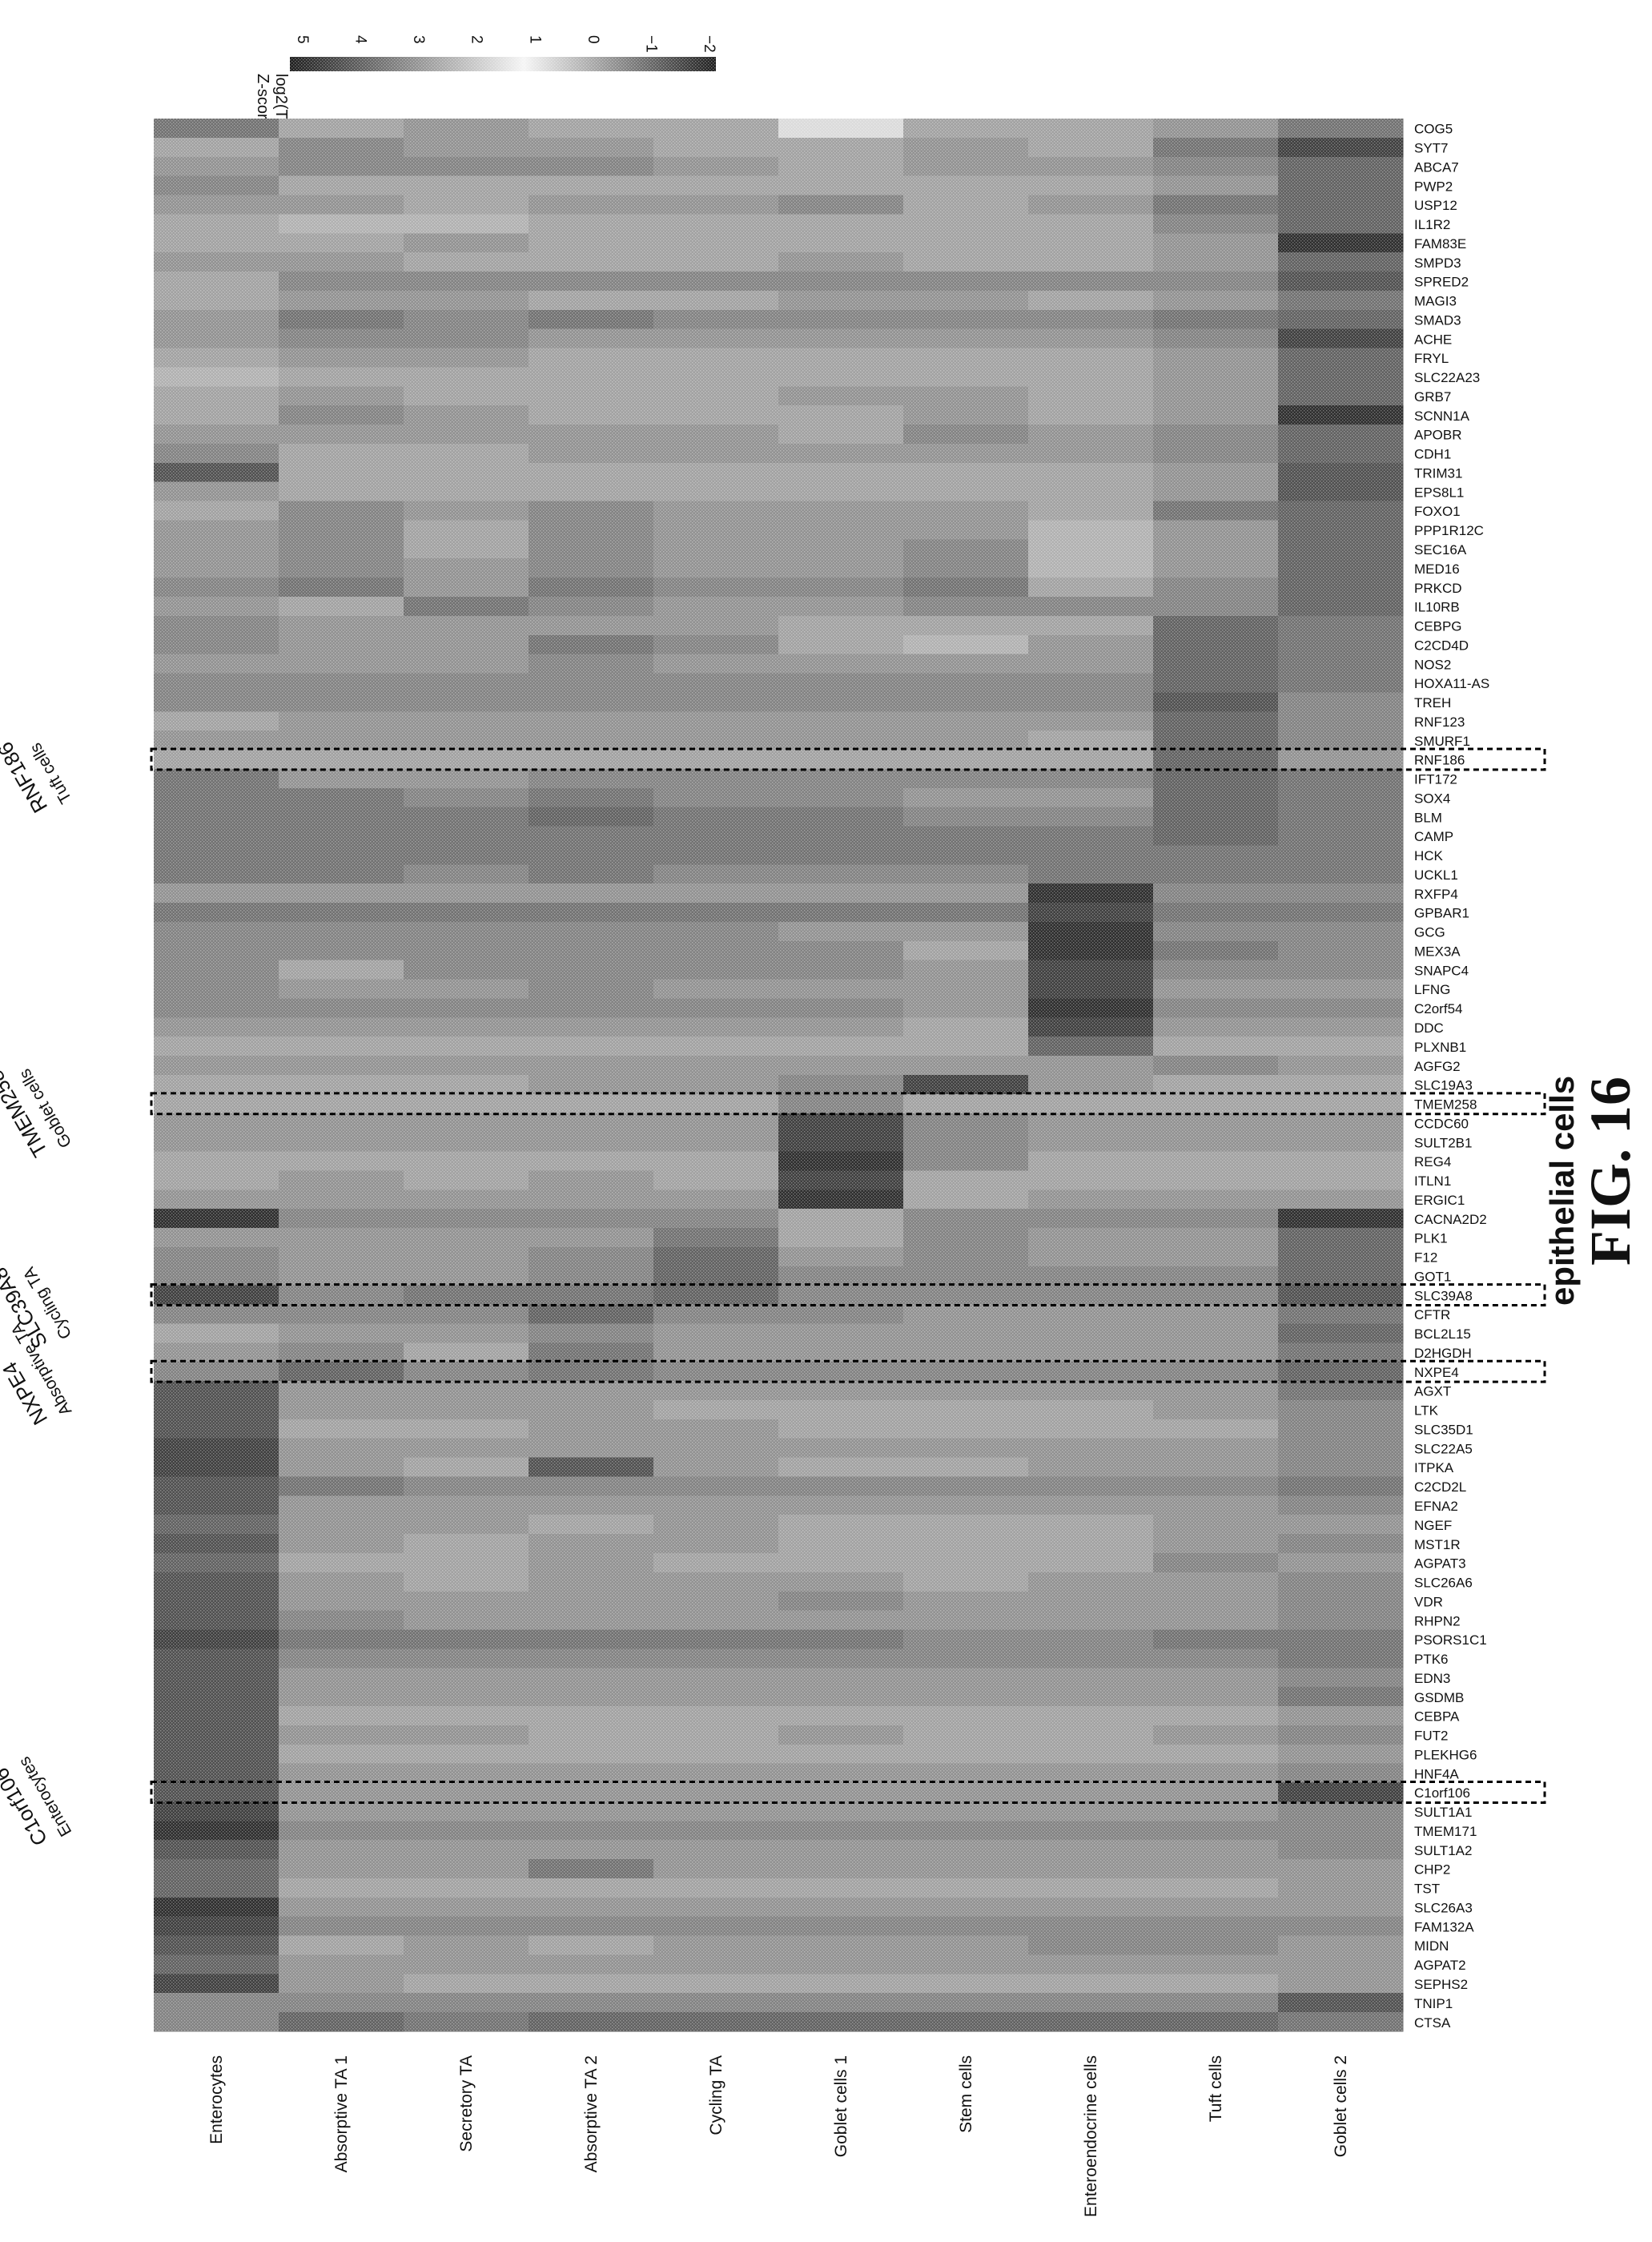  What do you see at coordinates (1433, 186) in the screenshot?
I see `gene-label: PWP2` at bounding box center [1433, 186].